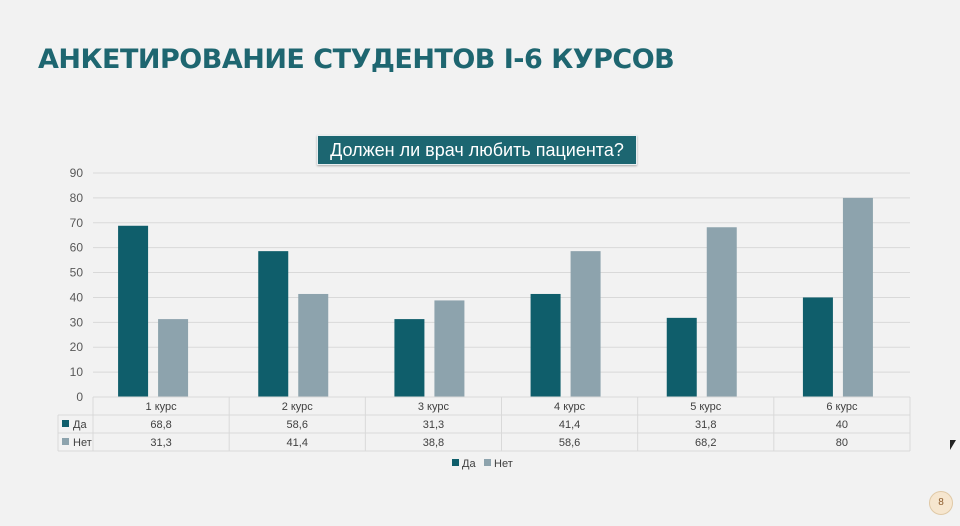 Image resolution: width=960 pixels, height=526 pixels. What do you see at coordinates (842, 443) in the screenshot?
I see `table-value: 80` at bounding box center [842, 443].